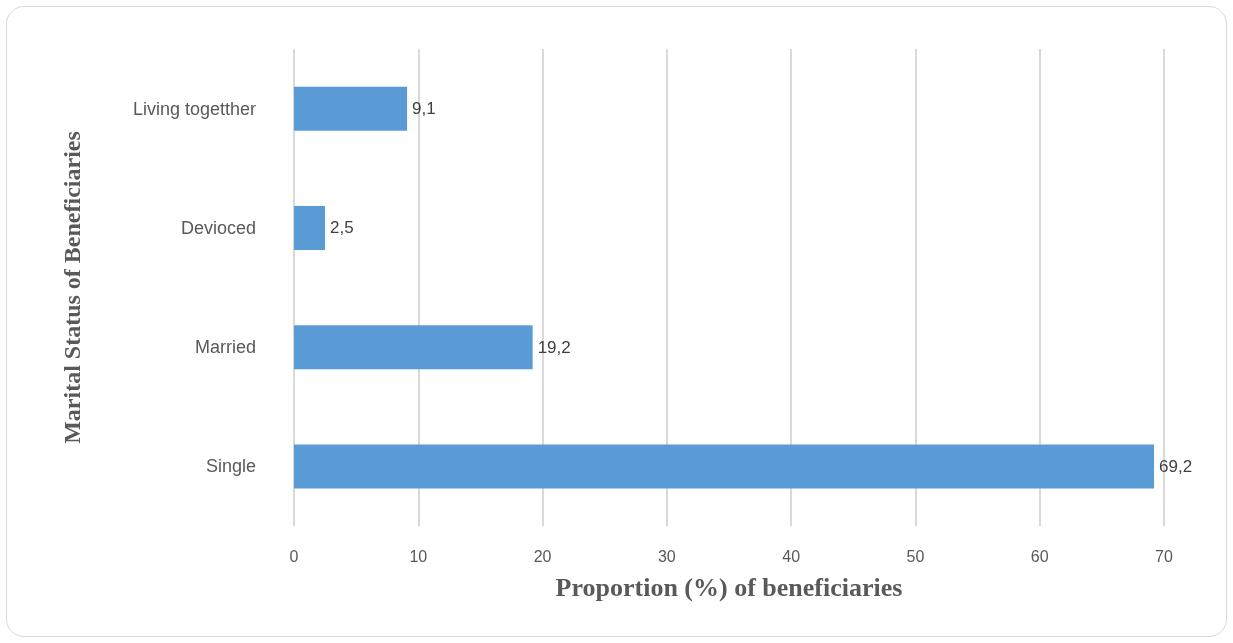 The height and width of the screenshot is (643, 1233). What do you see at coordinates (666, 556) in the screenshot?
I see `x-tick-label: 30` at bounding box center [666, 556].